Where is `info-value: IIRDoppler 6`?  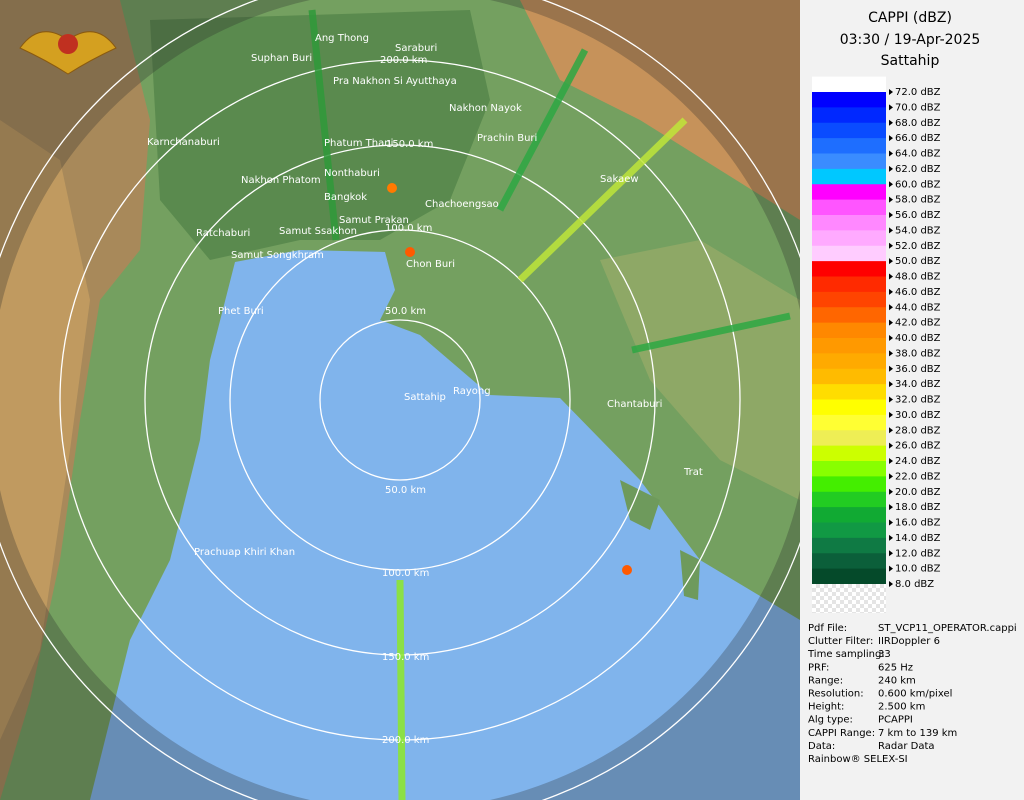 info-value: IIRDoppler 6 is located at coordinates (909, 641).